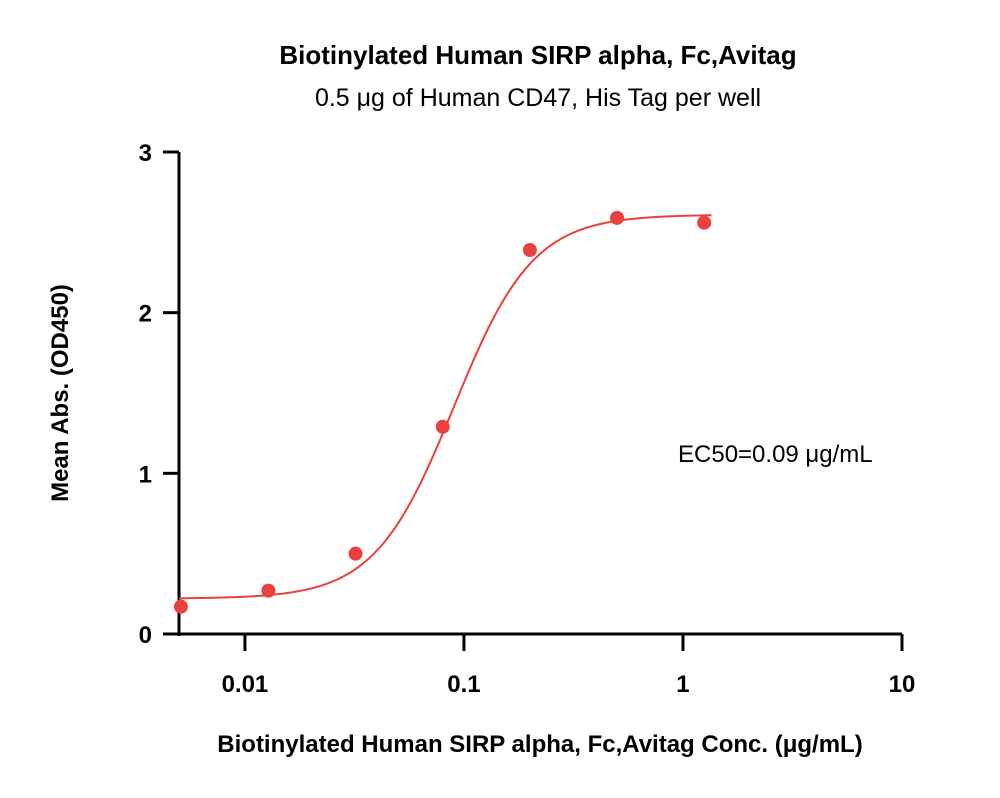 Image resolution: width=1000 pixels, height=798 pixels. I want to click on x-tick-label: 10, so click(902, 684).